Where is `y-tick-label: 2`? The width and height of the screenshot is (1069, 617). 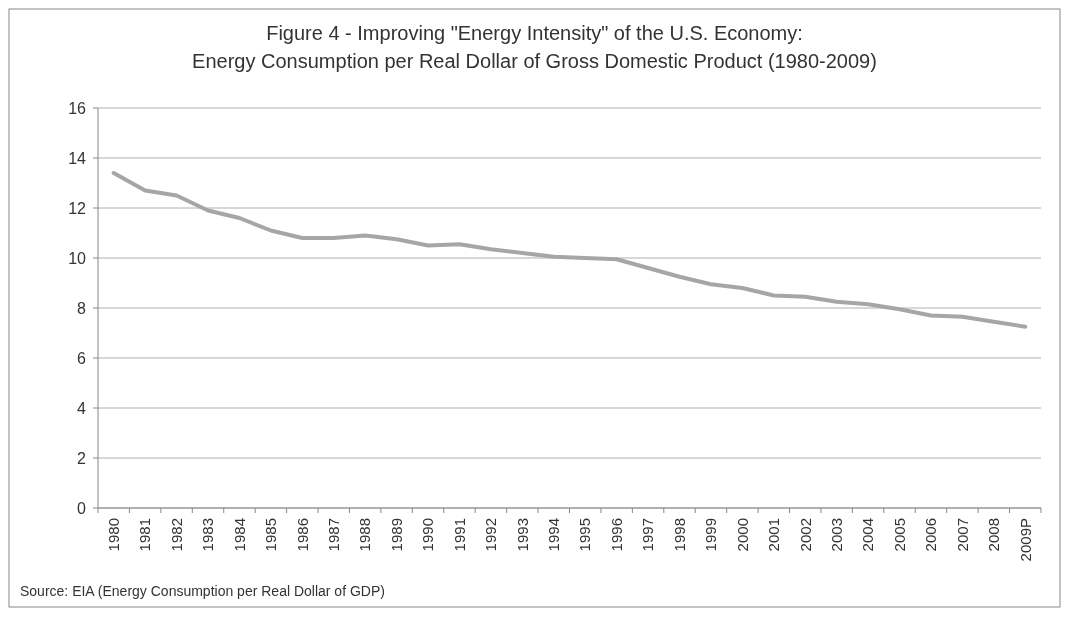
y-tick-label: 2 is located at coordinates (82, 458).